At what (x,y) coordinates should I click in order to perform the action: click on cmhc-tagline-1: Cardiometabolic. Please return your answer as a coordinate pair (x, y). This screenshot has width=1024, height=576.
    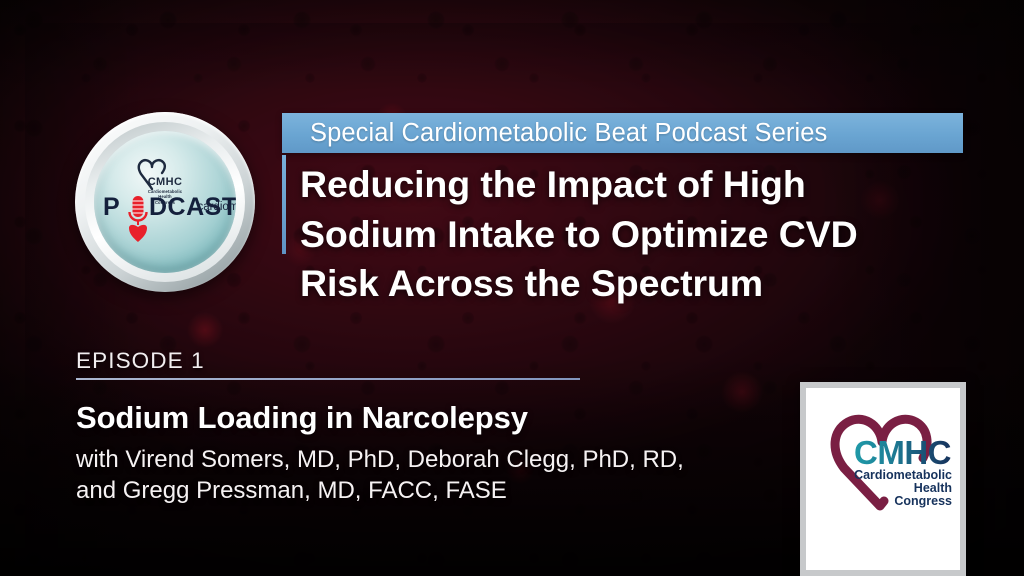
    Looking at the image, I should click on (903, 475).